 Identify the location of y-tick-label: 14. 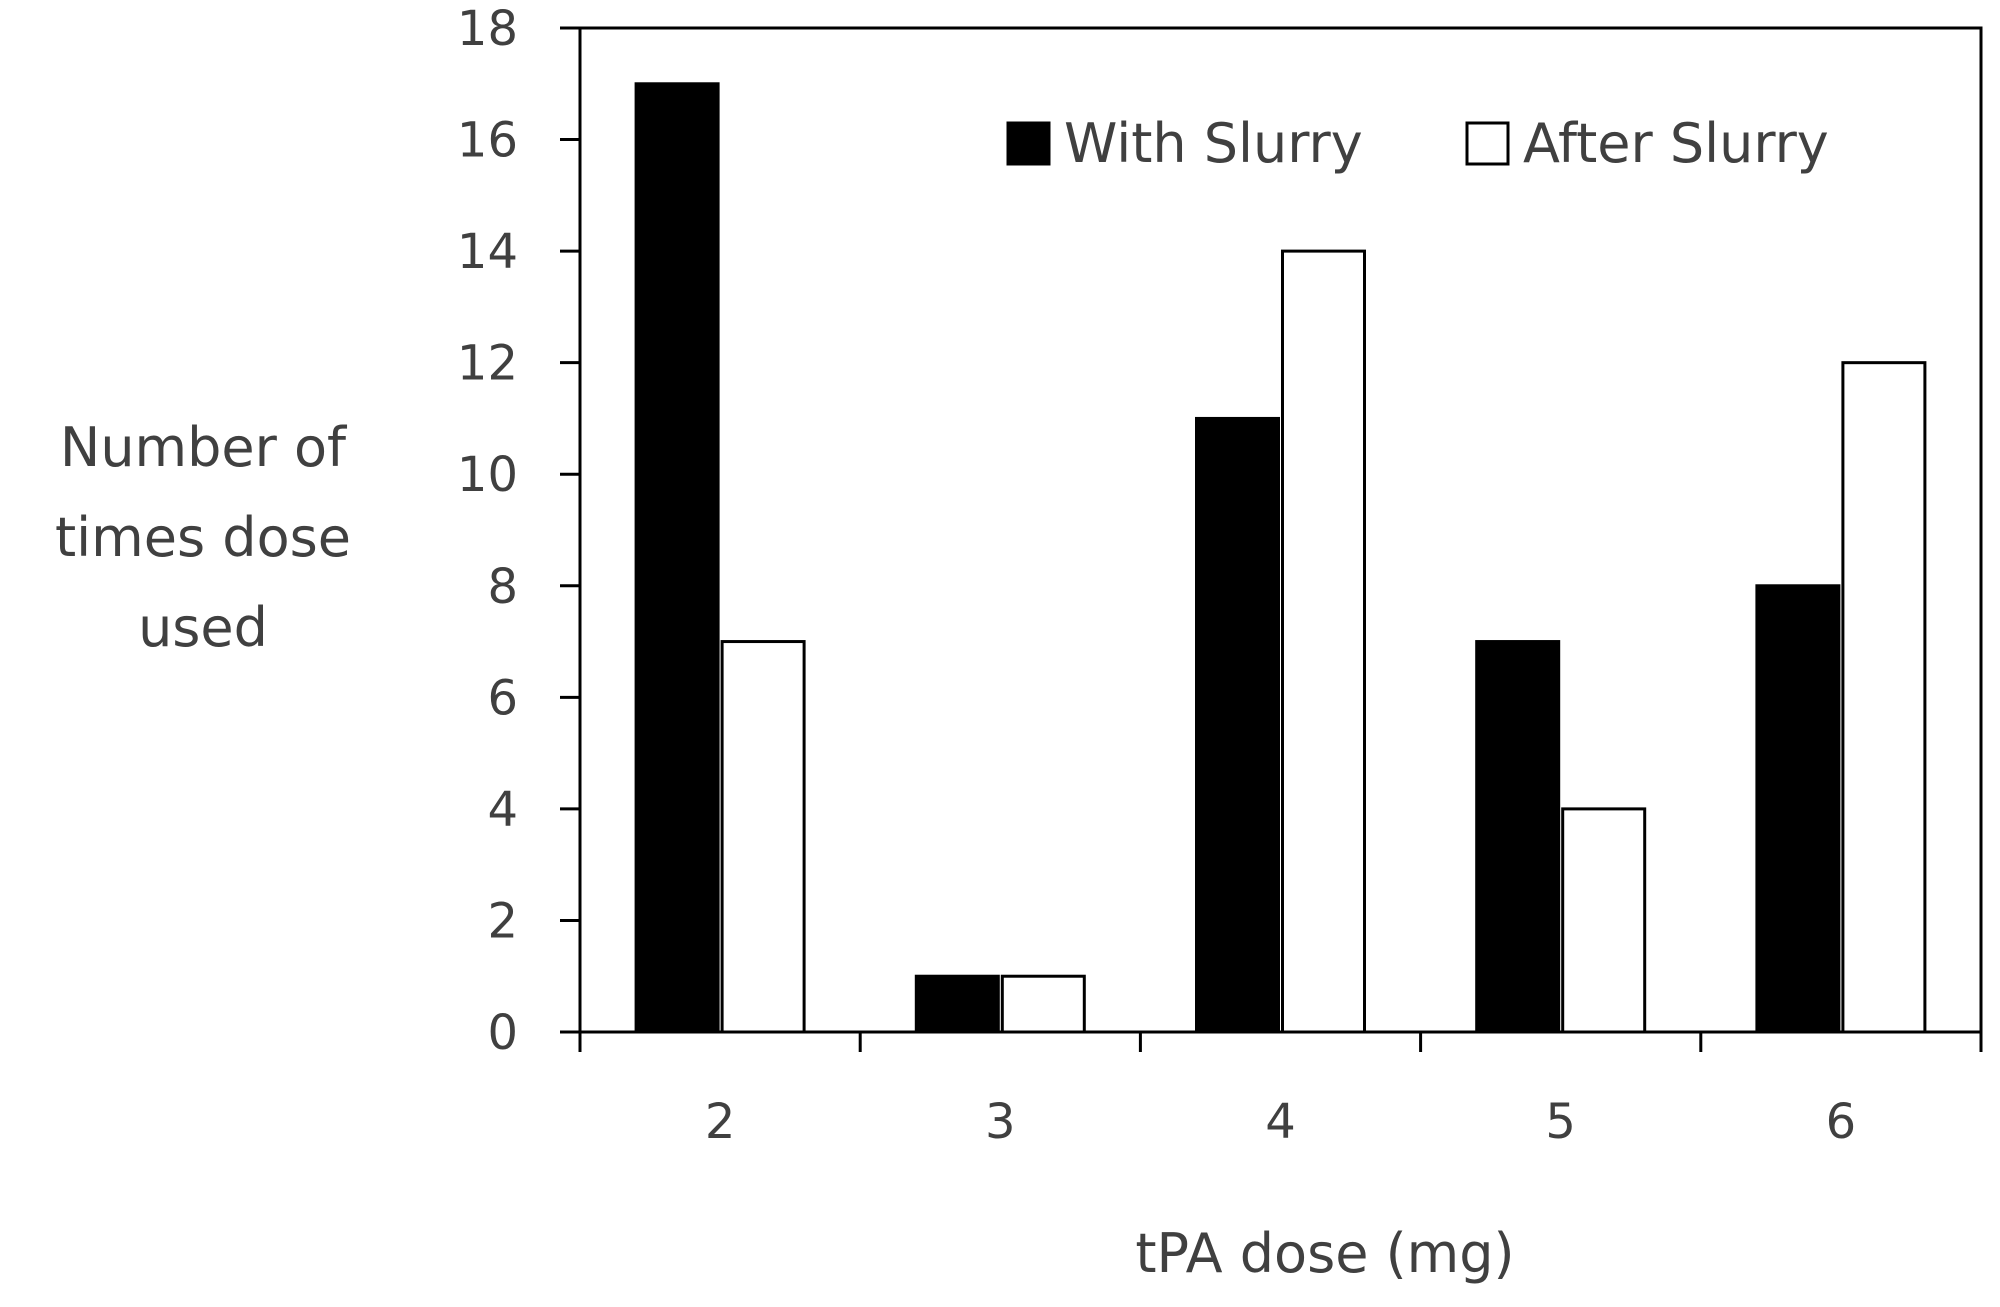
(487, 252).